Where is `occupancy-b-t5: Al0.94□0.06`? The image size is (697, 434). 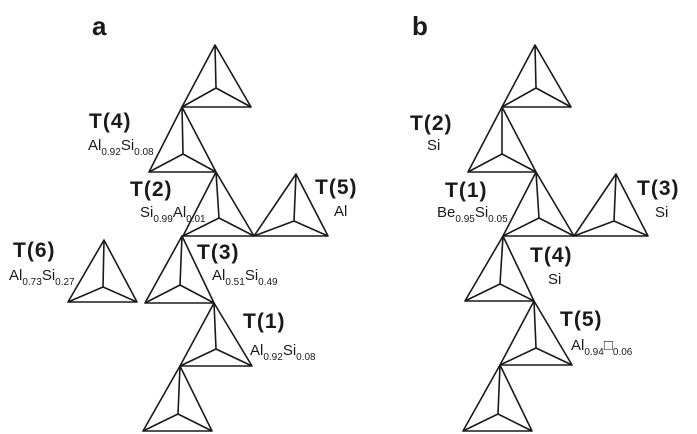
occupancy-b-t5: Al0.94□0.06 is located at coordinates (602, 347).